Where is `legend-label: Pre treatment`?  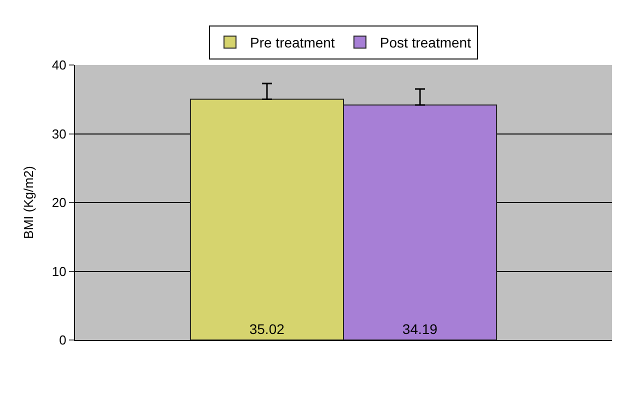 legend-label: Pre treatment is located at coordinates (292, 42).